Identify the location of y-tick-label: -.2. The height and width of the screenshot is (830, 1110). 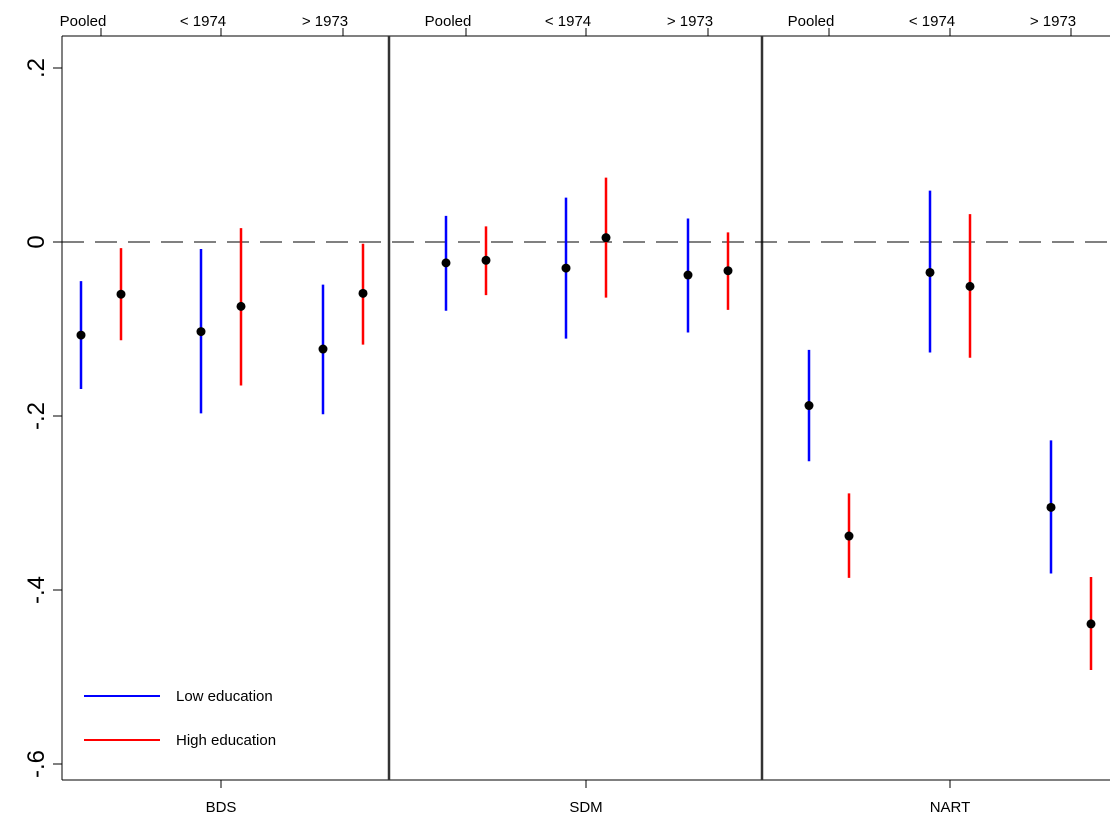
(36, 416).